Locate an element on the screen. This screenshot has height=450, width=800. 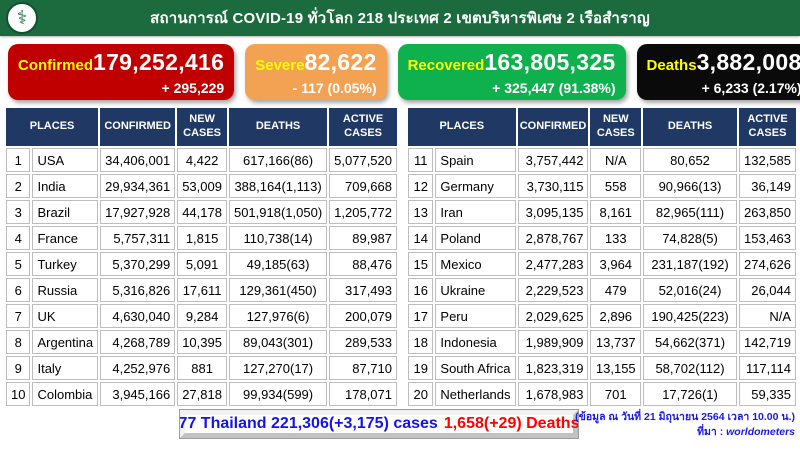
rank-cell: 8 is located at coordinates (18, 342).